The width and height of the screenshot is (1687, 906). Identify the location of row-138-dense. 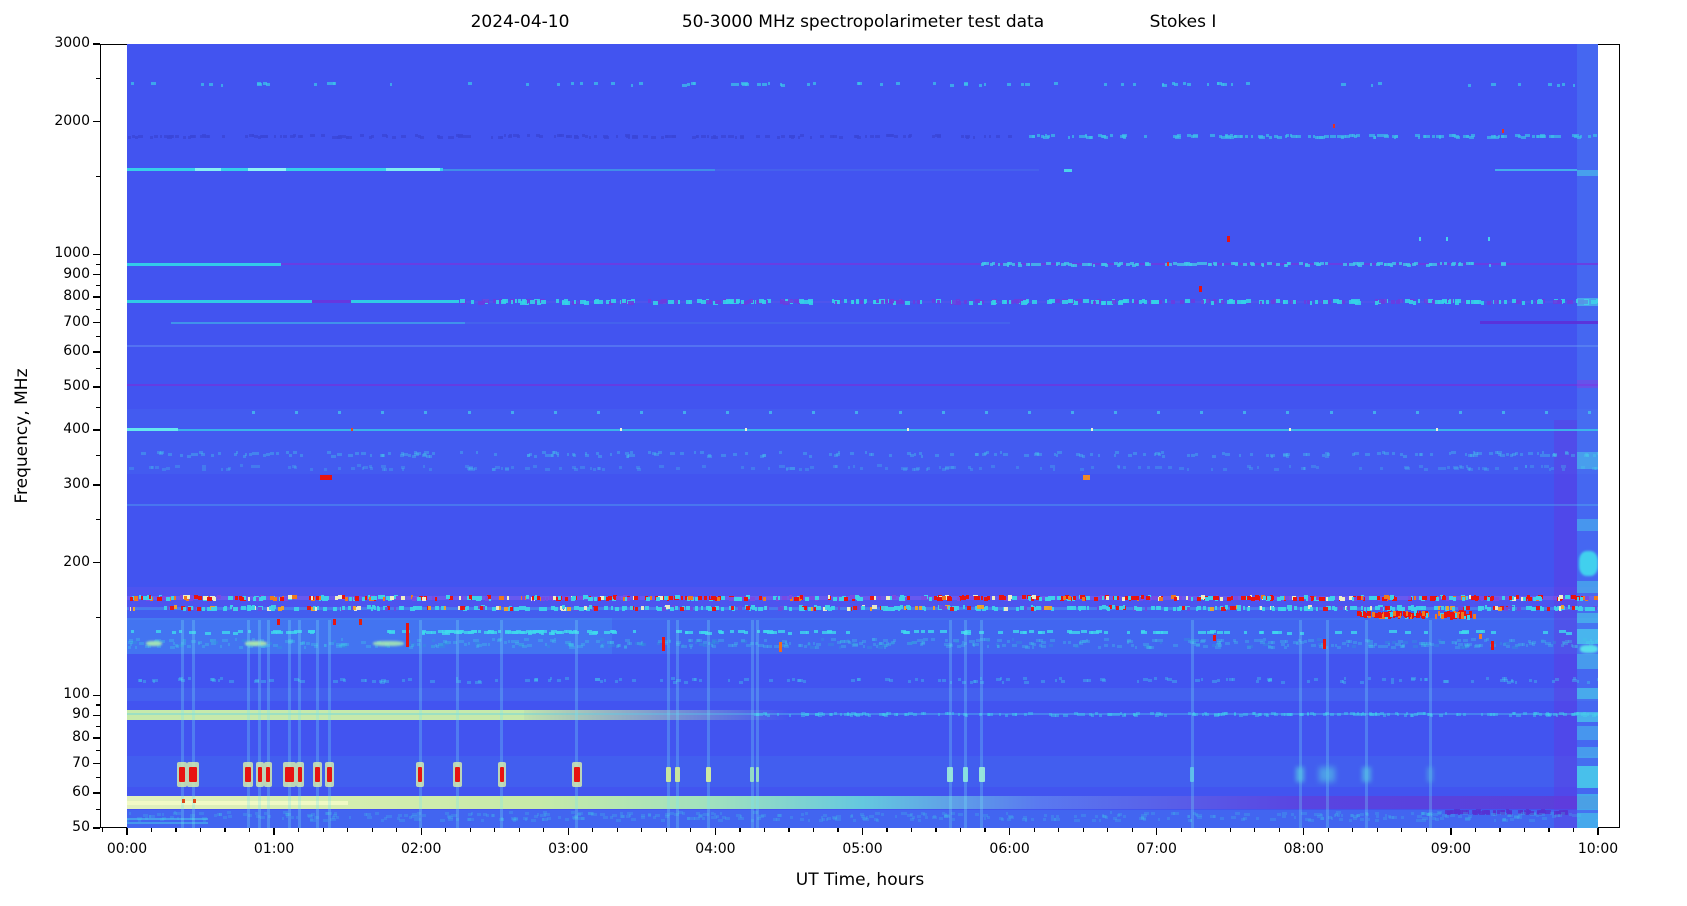
(606, 633).